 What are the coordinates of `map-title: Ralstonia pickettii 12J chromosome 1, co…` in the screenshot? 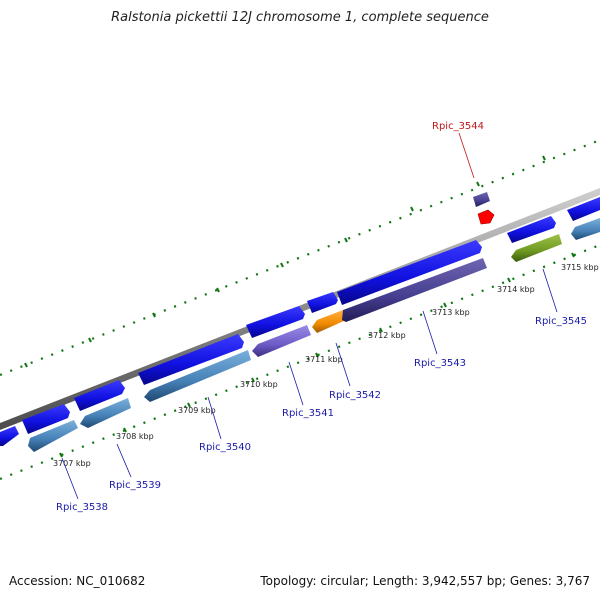 It's located at (300, 17).